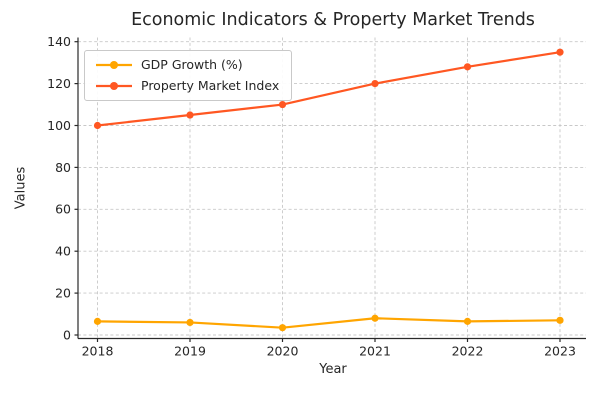  Describe the element at coordinates (21, 188) in the screenshot. I see `y-axis-label: Values` at that location.